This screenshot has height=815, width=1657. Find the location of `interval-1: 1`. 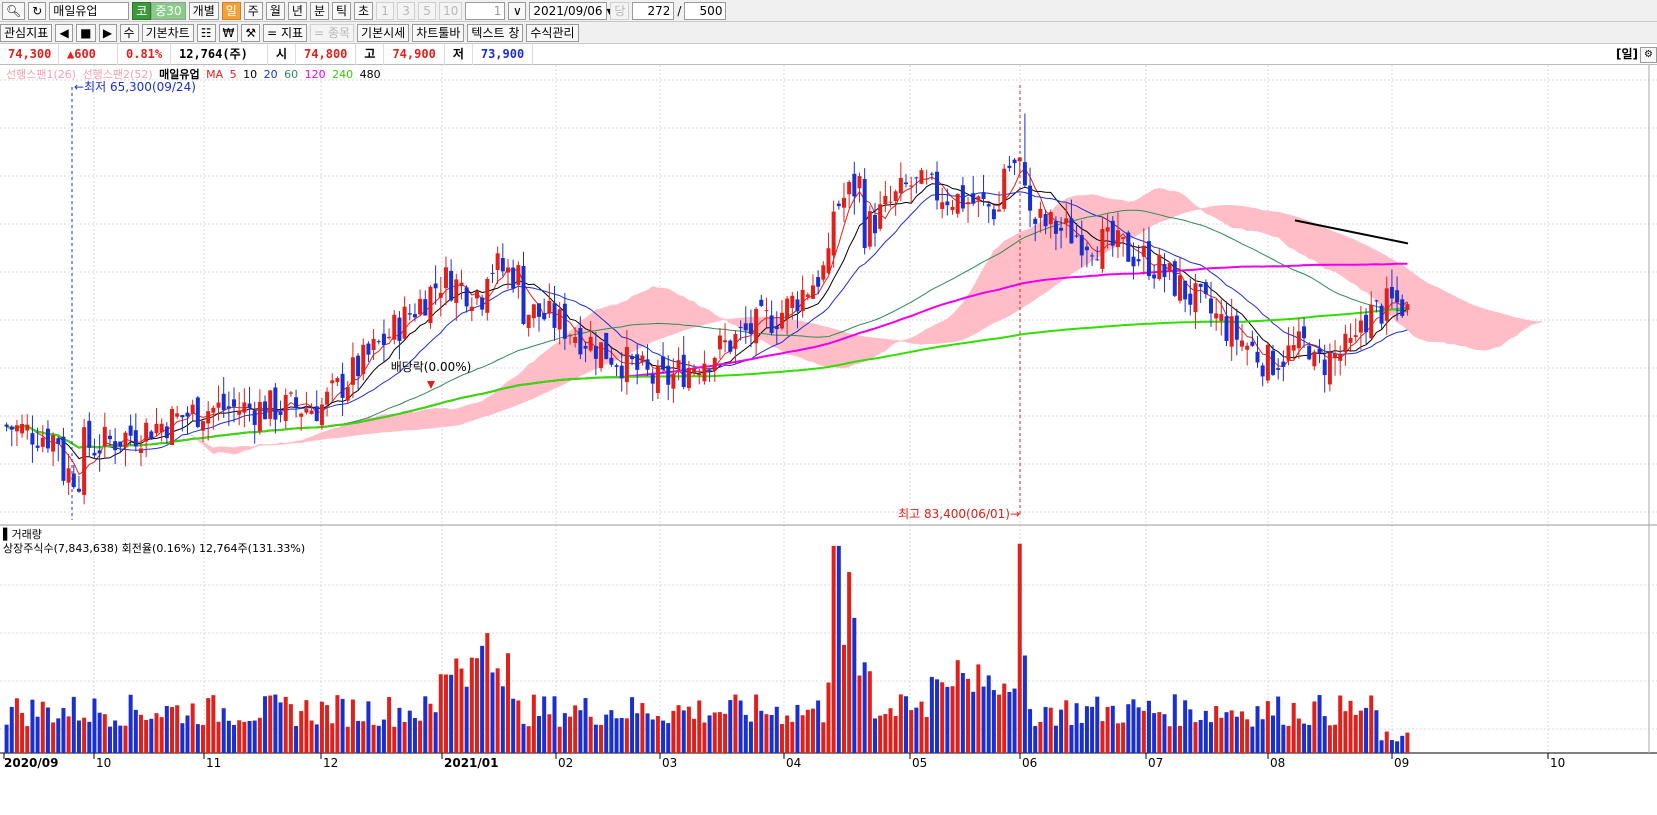

interval-1: 1 is located at coordinates (385, 10).